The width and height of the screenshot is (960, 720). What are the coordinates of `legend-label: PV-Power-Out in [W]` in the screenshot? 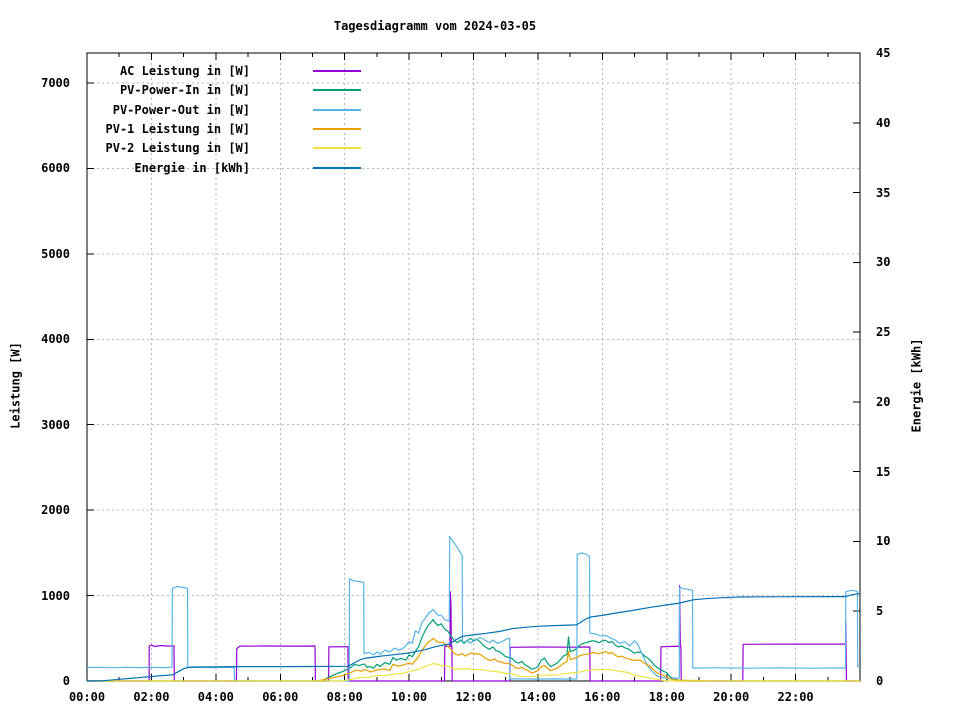 It's located at (181, 109).